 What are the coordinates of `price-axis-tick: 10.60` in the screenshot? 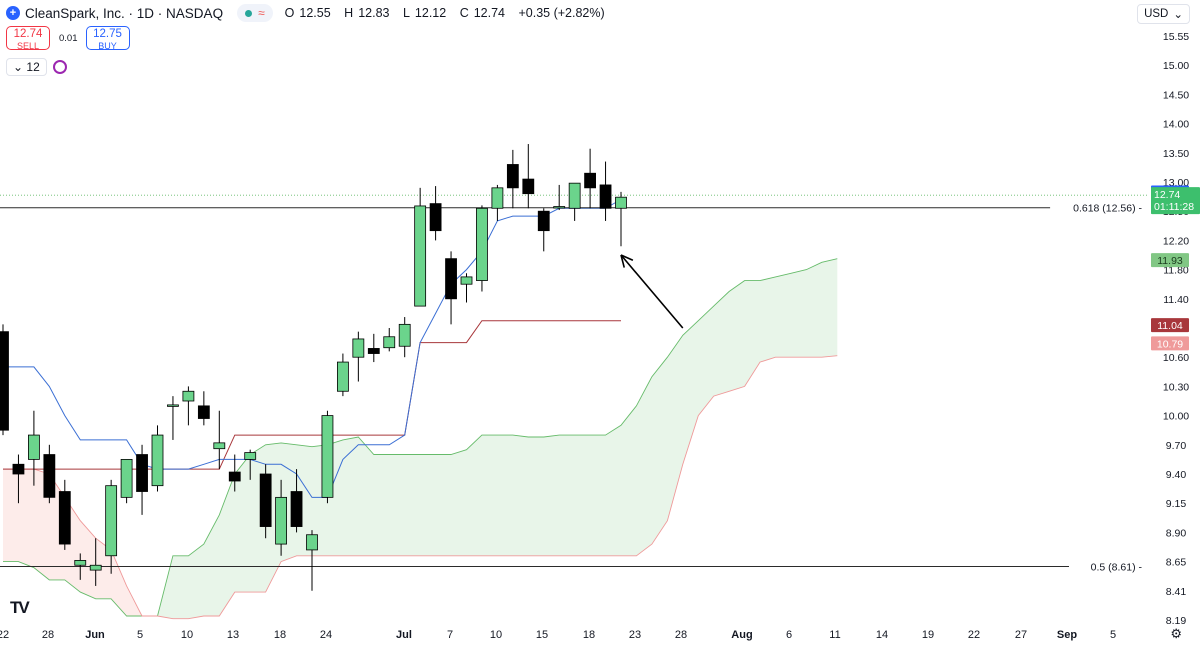 It's located at (1176, 358).